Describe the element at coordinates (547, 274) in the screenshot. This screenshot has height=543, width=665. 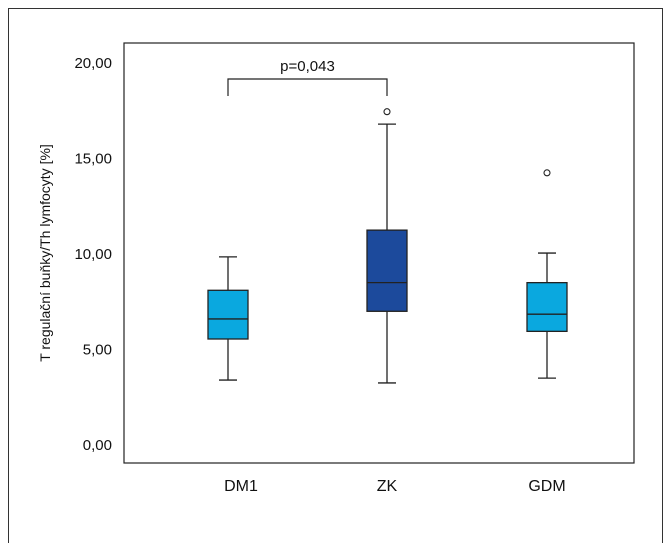
I see `box-gdm` at that location.